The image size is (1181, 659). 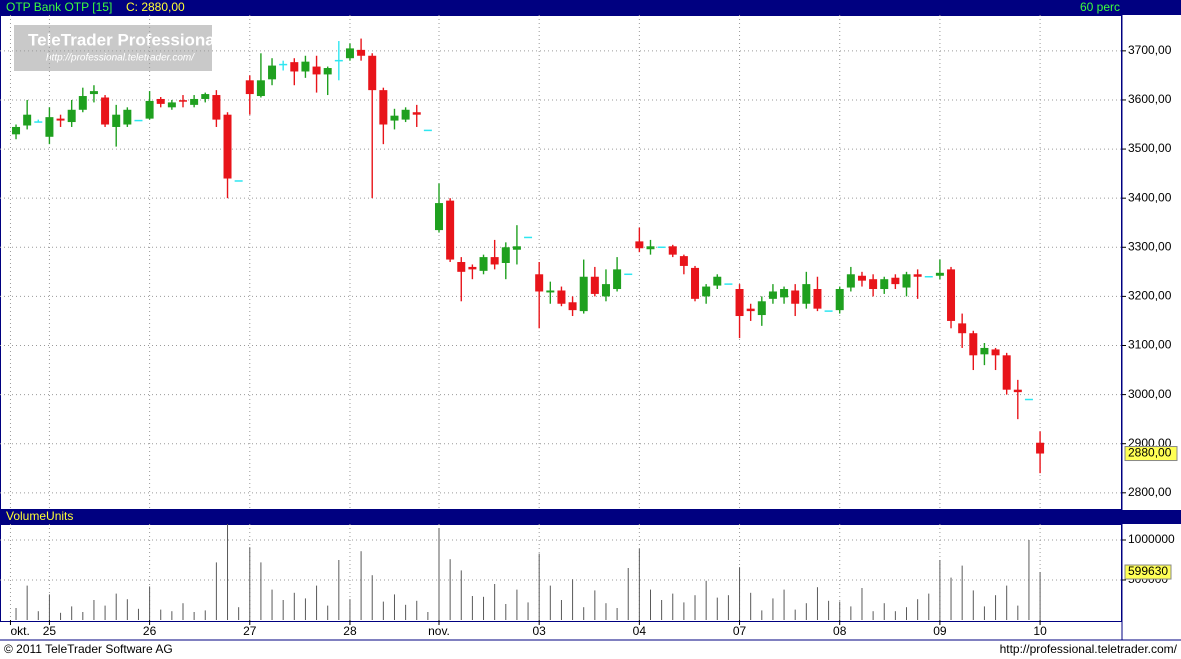 What do you see at coordinates (439, 631) in the screenshot?
I see `x-tick-label: nov.` at bounding box center [439, 631].